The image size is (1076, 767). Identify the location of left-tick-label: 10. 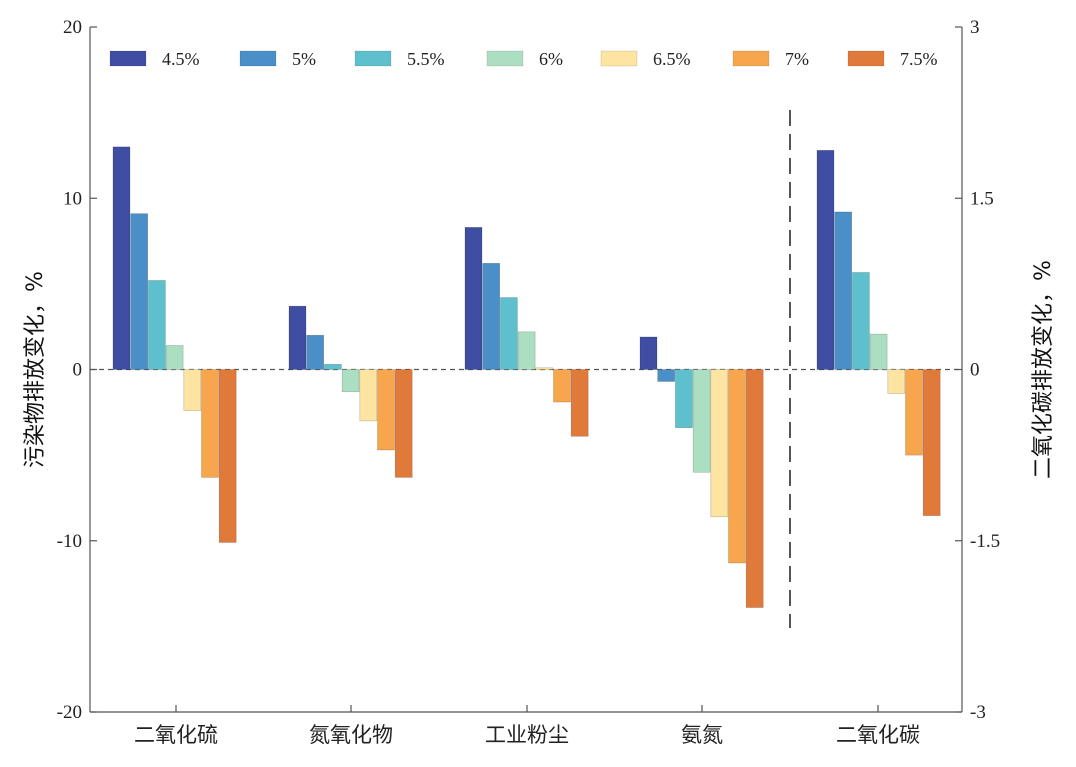
(72, 198).